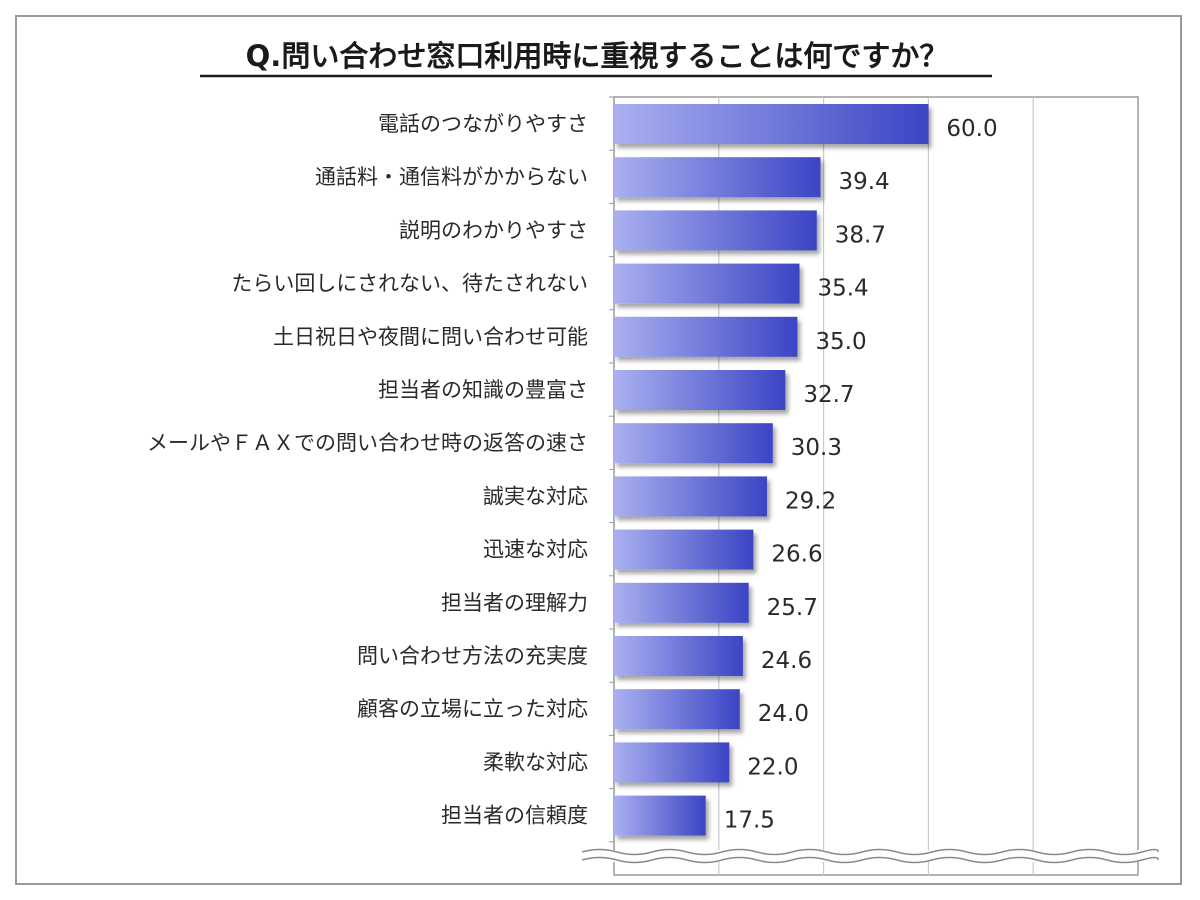  Describe the element at coordinates (842, 289) in the screenshot. I see `value-label: 35.4` at that location.